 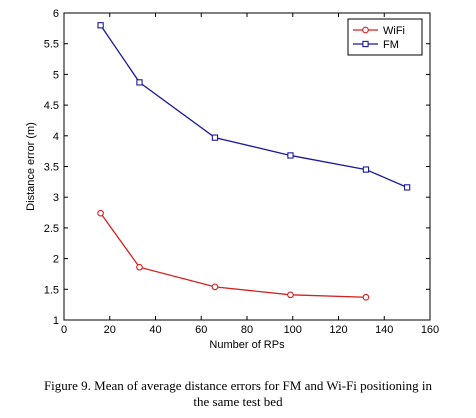 I want to click on x-tick-label: 40, so click(x=155, y=330).